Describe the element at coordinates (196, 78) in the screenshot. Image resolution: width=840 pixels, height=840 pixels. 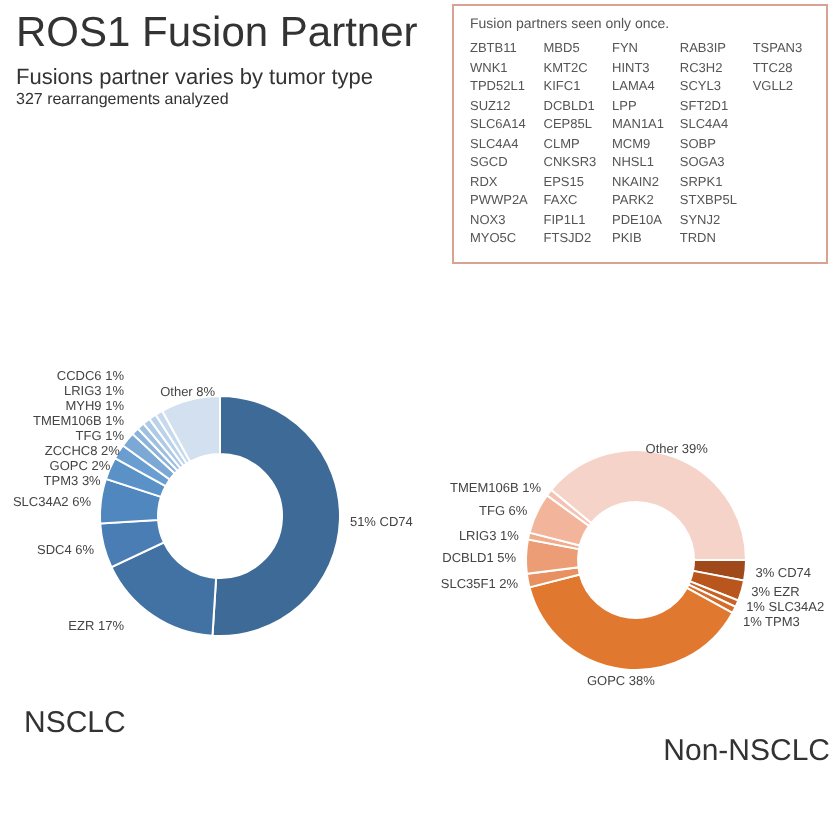
I see `text: Fusions partner varies by tumor type` at that location.